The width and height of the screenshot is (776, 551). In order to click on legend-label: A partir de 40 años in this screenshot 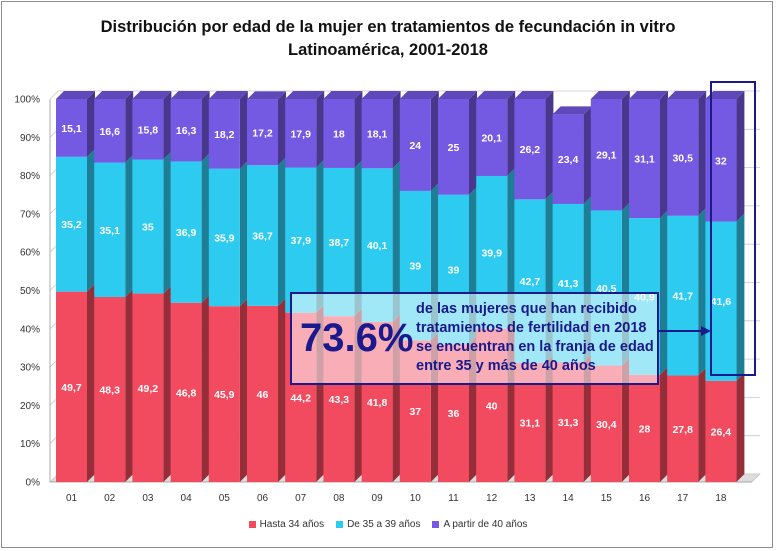, I will do `click(485, 524)`.